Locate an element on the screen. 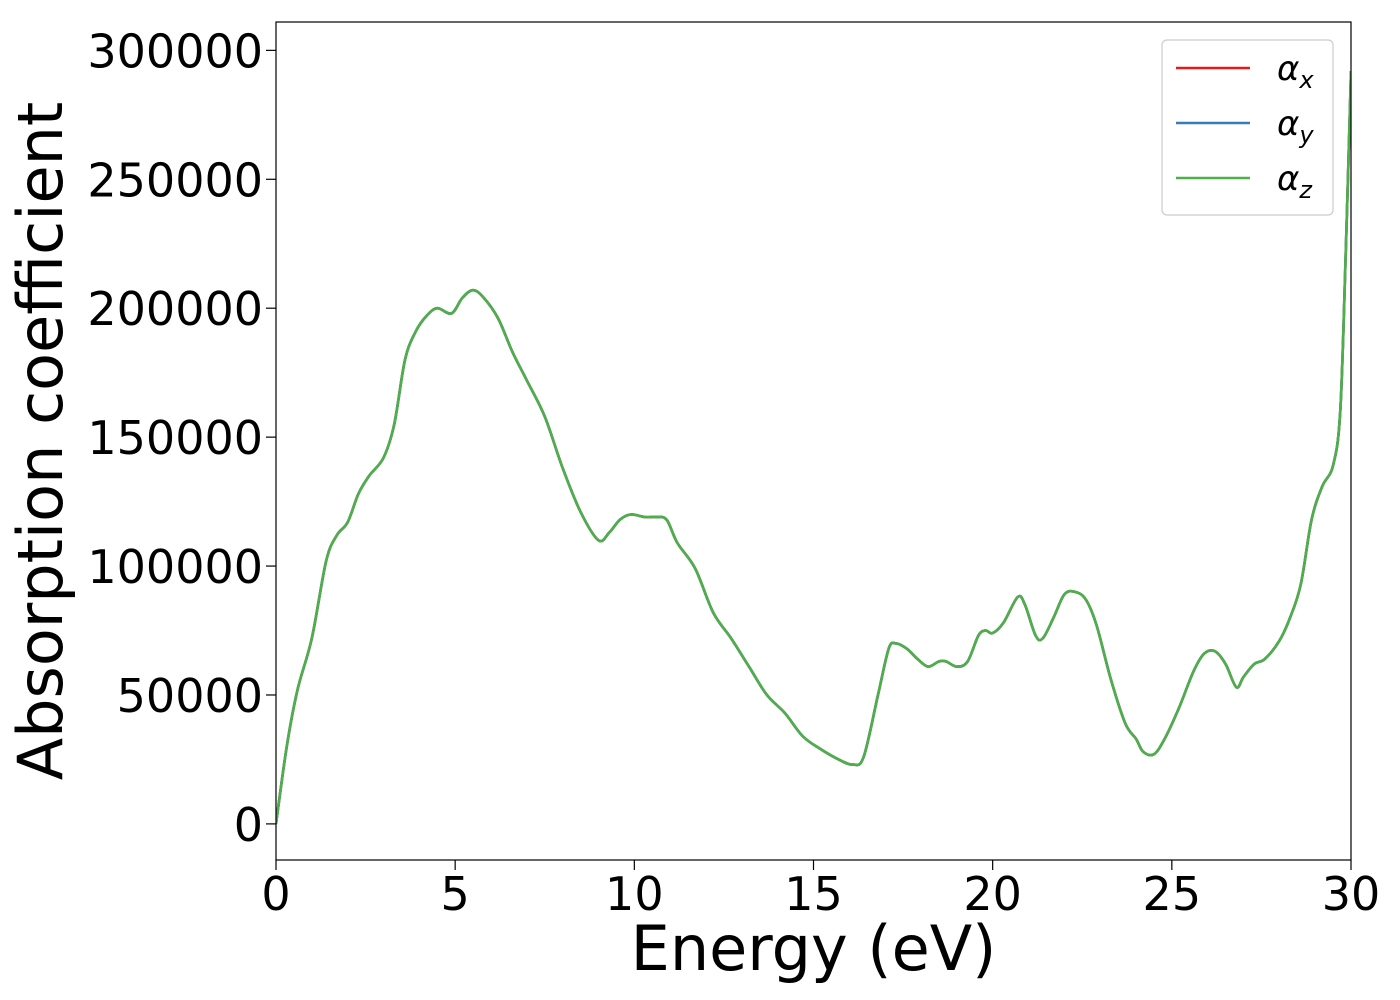  legend-label-x: αx is located at coordinates (1295, 71).